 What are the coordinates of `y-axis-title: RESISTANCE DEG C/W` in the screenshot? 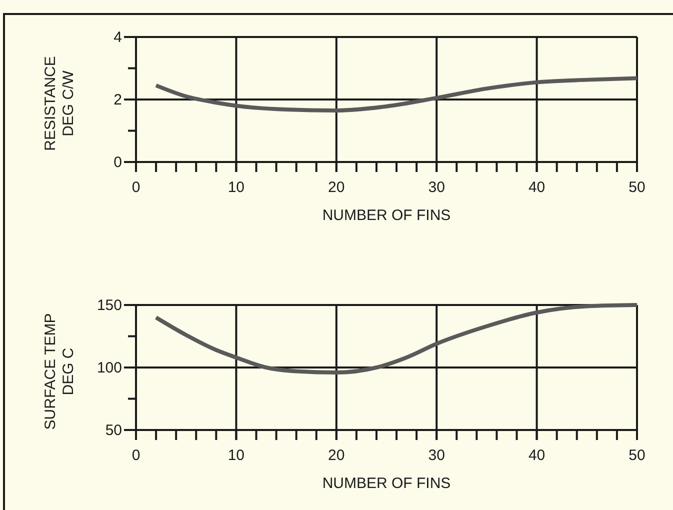 It's located at (59, 103).